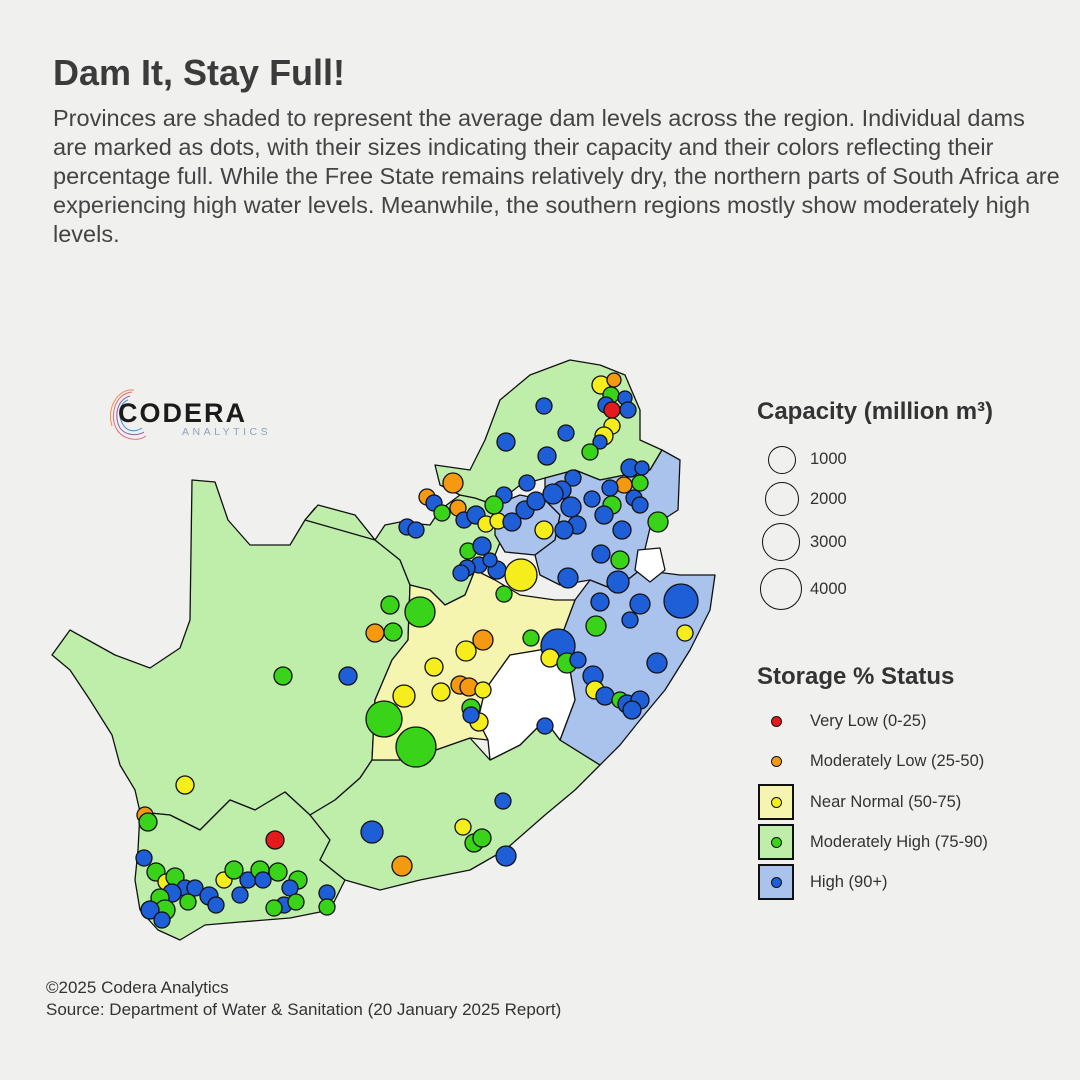 The image size is (1080, 1080). What do you see at coordinates (776, 761) in the screenshot?
I see `storage-dot-moderately-low` at bounding box center [776, 761].